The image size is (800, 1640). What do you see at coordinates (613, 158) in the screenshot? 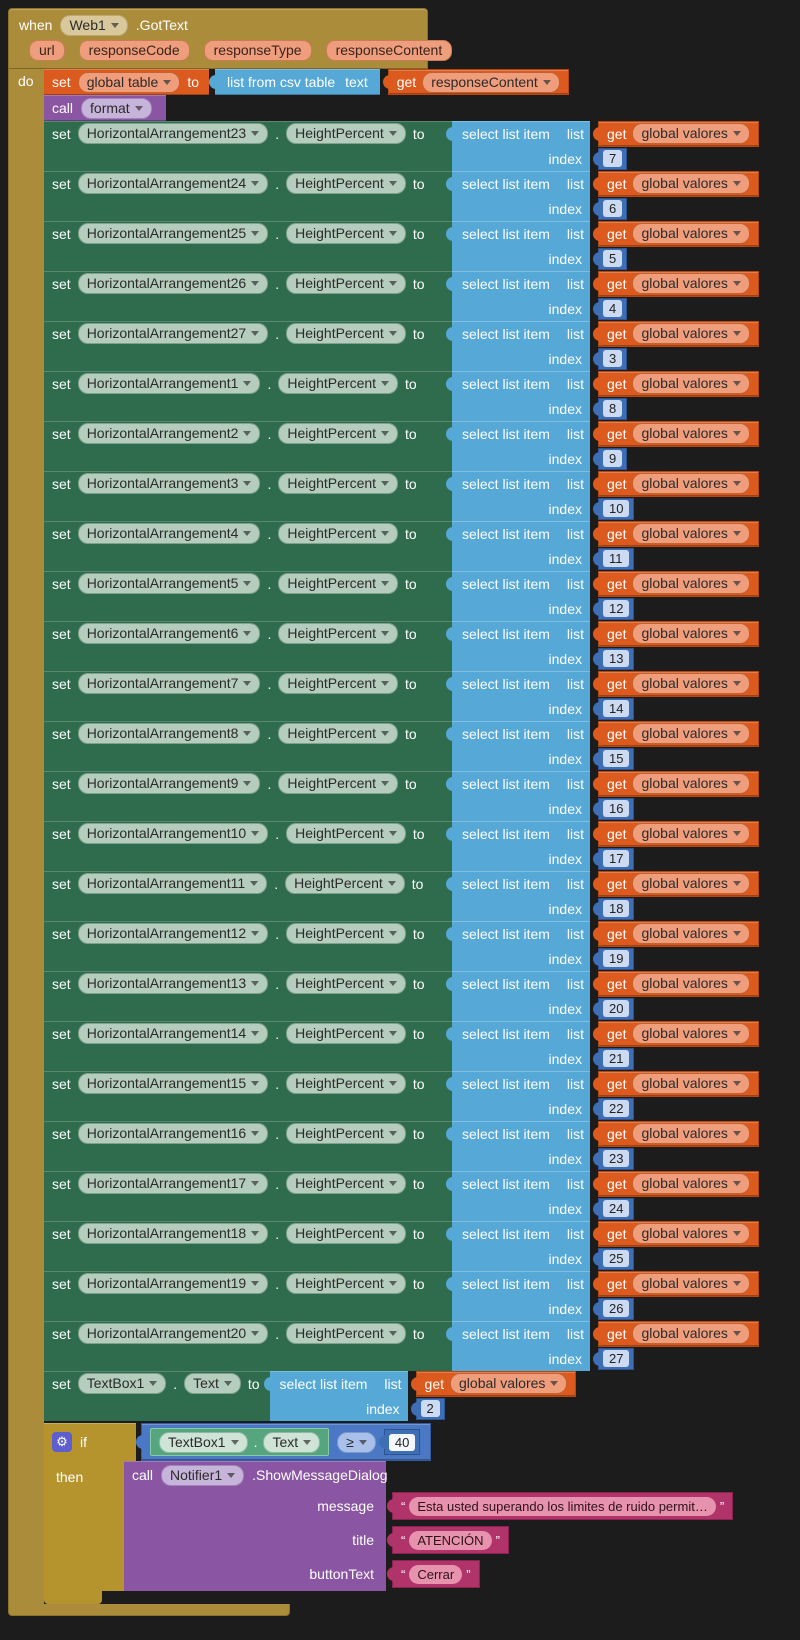
I see `number-value: 7` at bounding box center [613, 158].